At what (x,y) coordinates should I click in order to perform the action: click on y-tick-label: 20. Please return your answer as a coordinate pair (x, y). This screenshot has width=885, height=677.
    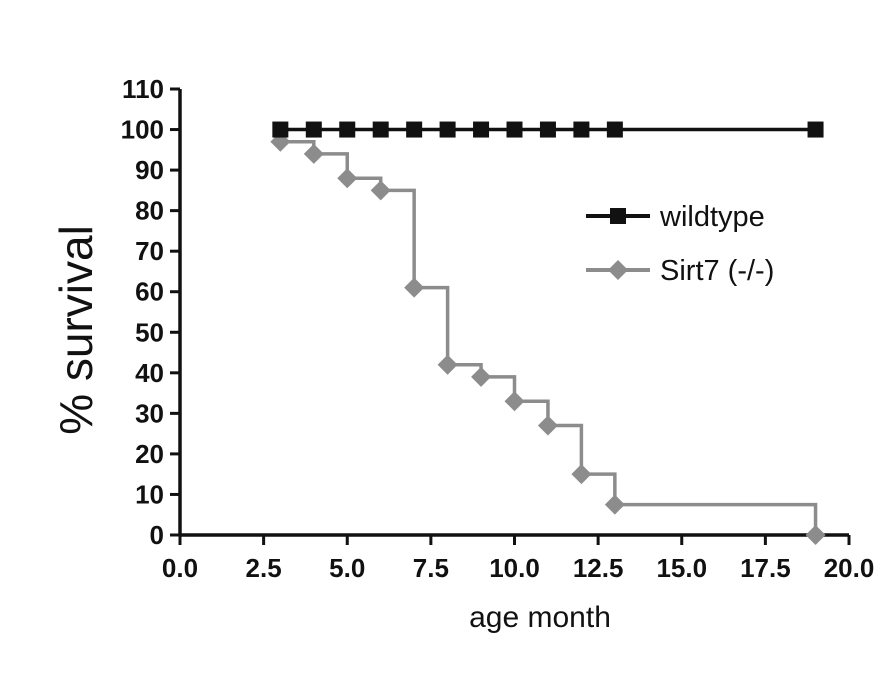
    Looking at the image, I should click on (149, 454).